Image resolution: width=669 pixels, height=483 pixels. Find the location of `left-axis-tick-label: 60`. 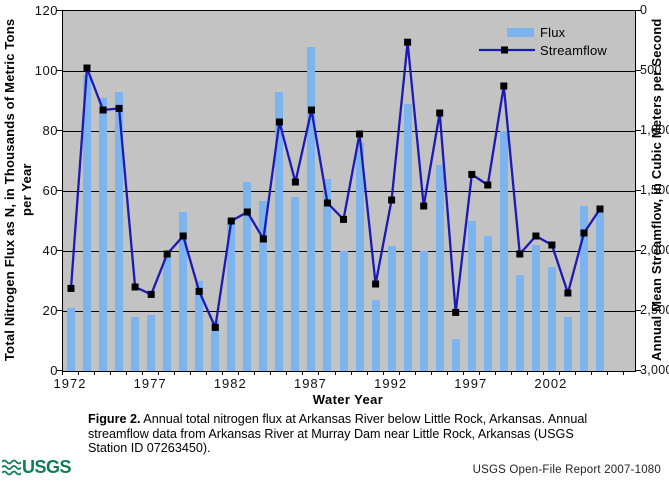

left-axis-tick-label: 60 is located at coordinates (50, 190).